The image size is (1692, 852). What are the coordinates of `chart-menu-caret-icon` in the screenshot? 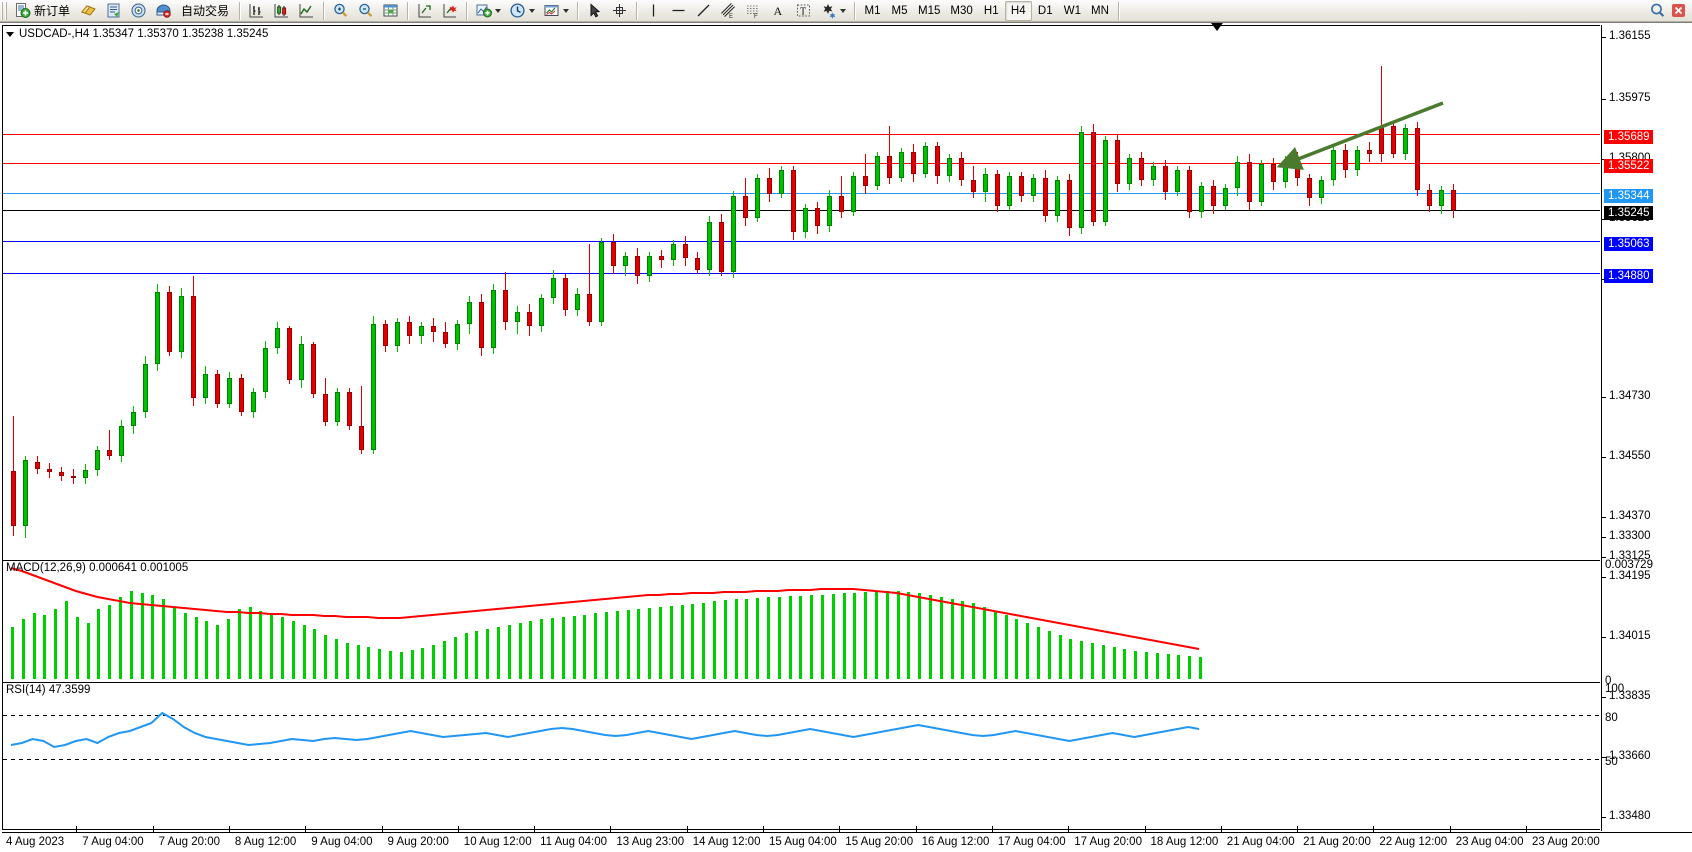 It's located at (10, 34).